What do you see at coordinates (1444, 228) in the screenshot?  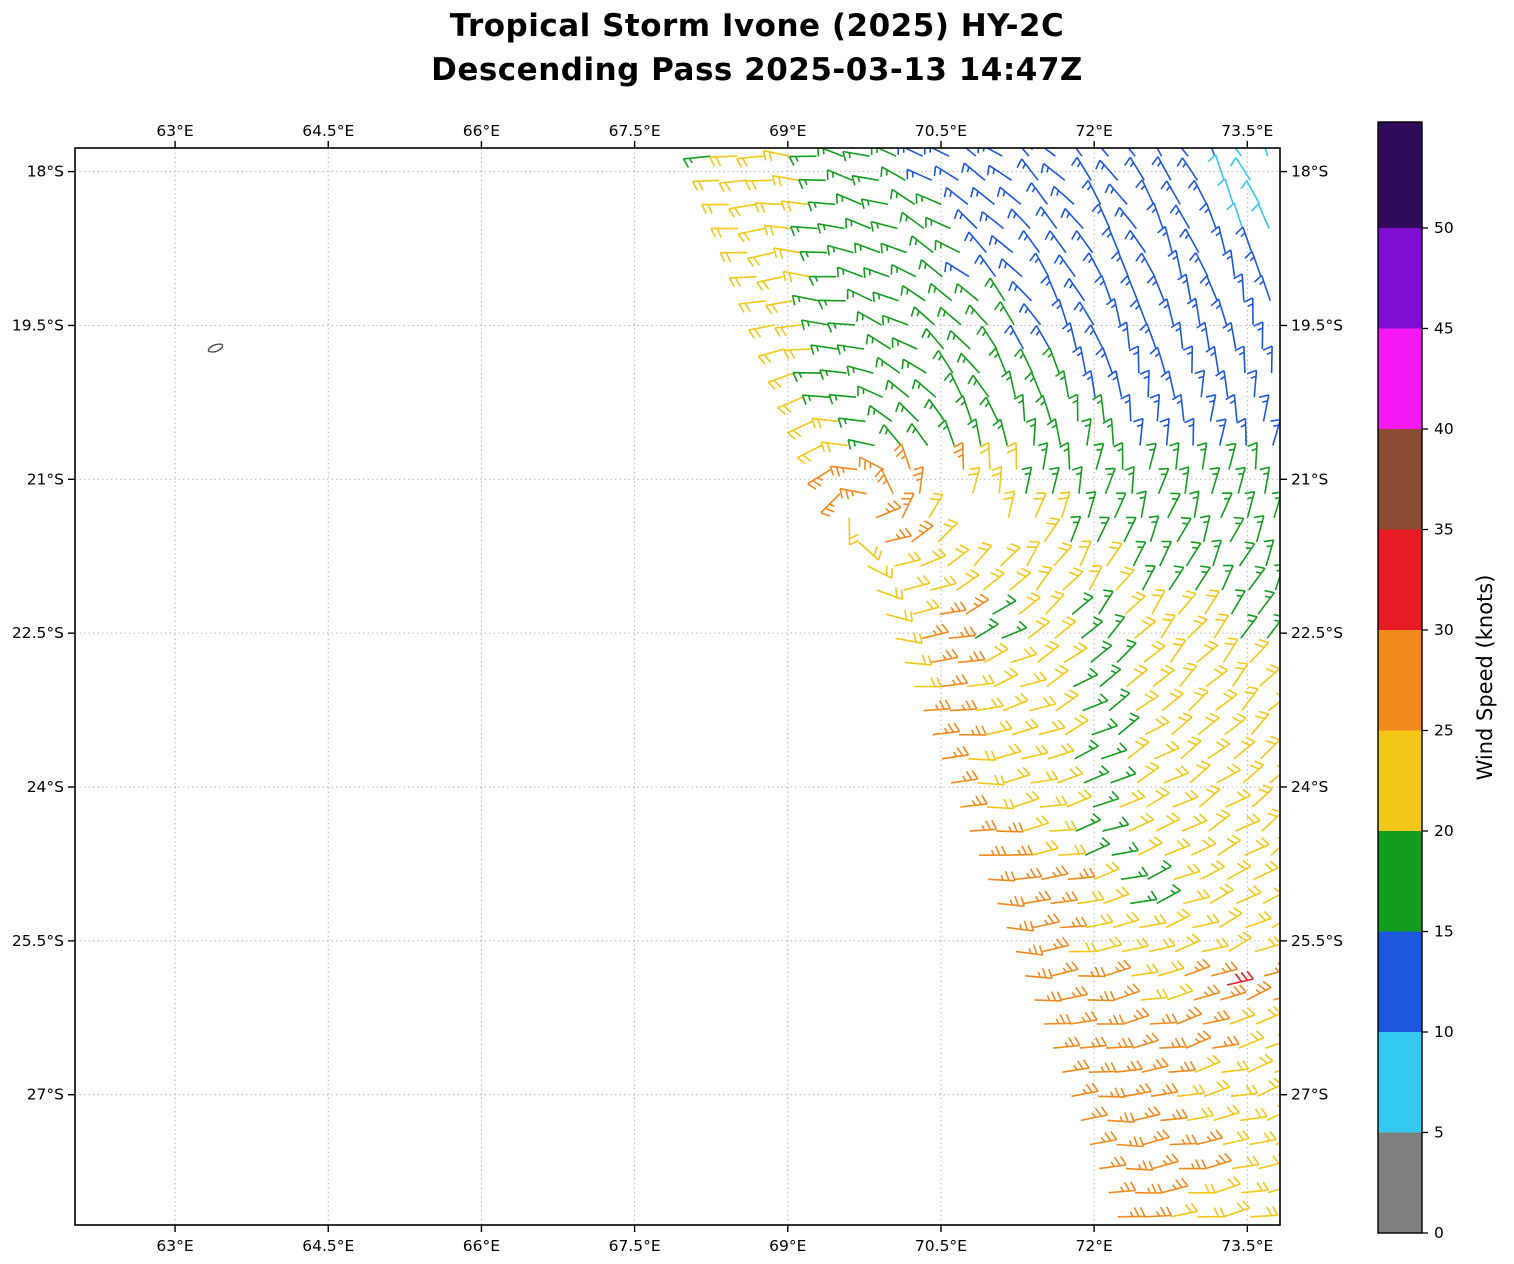 I see `colorbar-tick-label: 50` at bounding box center [1444, 228].